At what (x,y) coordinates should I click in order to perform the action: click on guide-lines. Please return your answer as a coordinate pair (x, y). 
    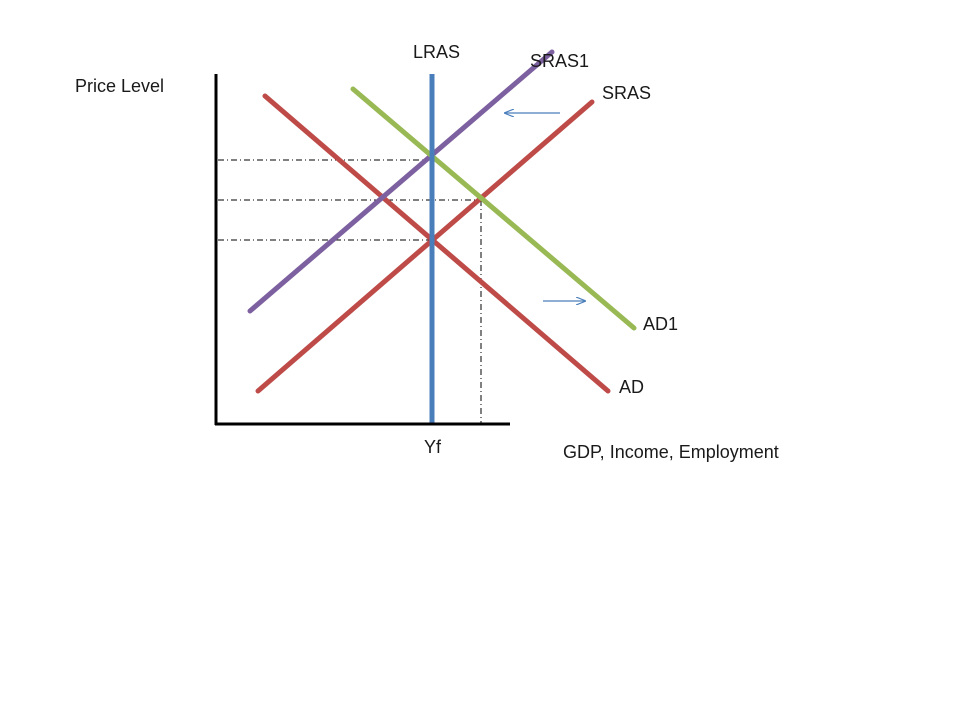
    Looking at the image, I should click on (350, 291).